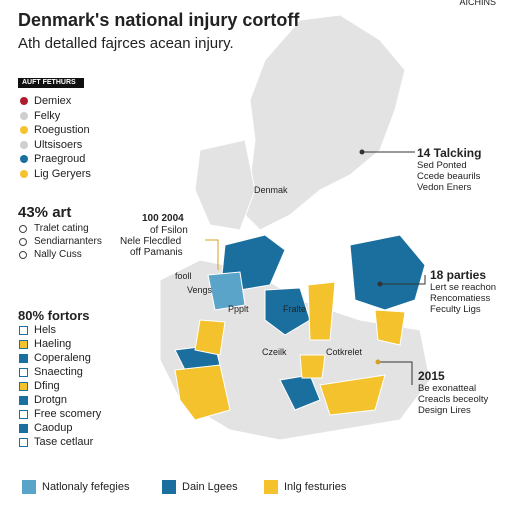  I want to click on legend-bar, so click(51, 83).